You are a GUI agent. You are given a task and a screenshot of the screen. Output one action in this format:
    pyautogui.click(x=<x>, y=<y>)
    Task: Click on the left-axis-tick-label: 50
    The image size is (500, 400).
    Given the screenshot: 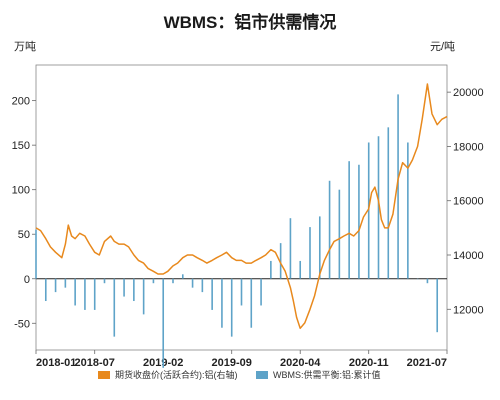 What is the action you would take?
    pyautogui.click(x=24, y=235)
    